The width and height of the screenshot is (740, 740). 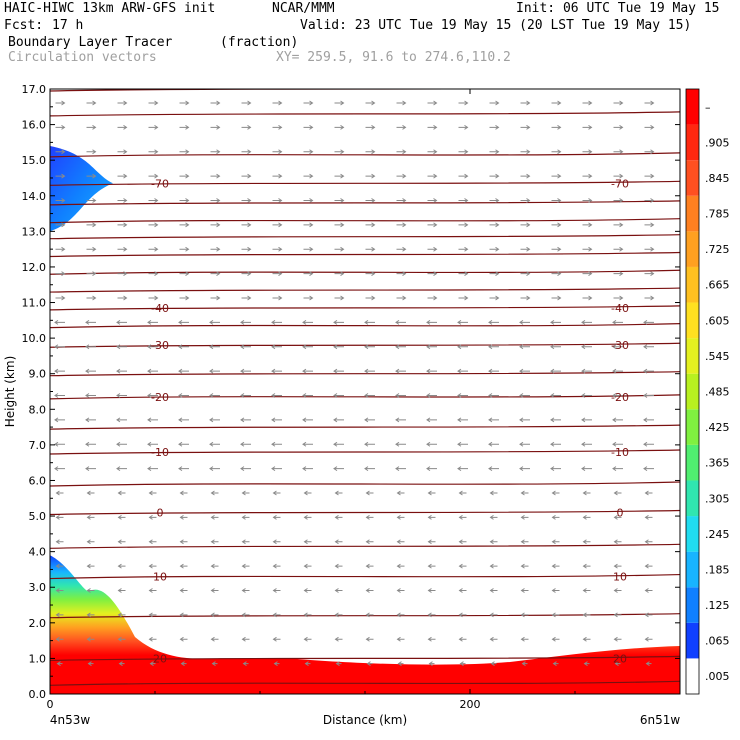 I want to click on colorbar-label: .545, so click(x=717, y=356).